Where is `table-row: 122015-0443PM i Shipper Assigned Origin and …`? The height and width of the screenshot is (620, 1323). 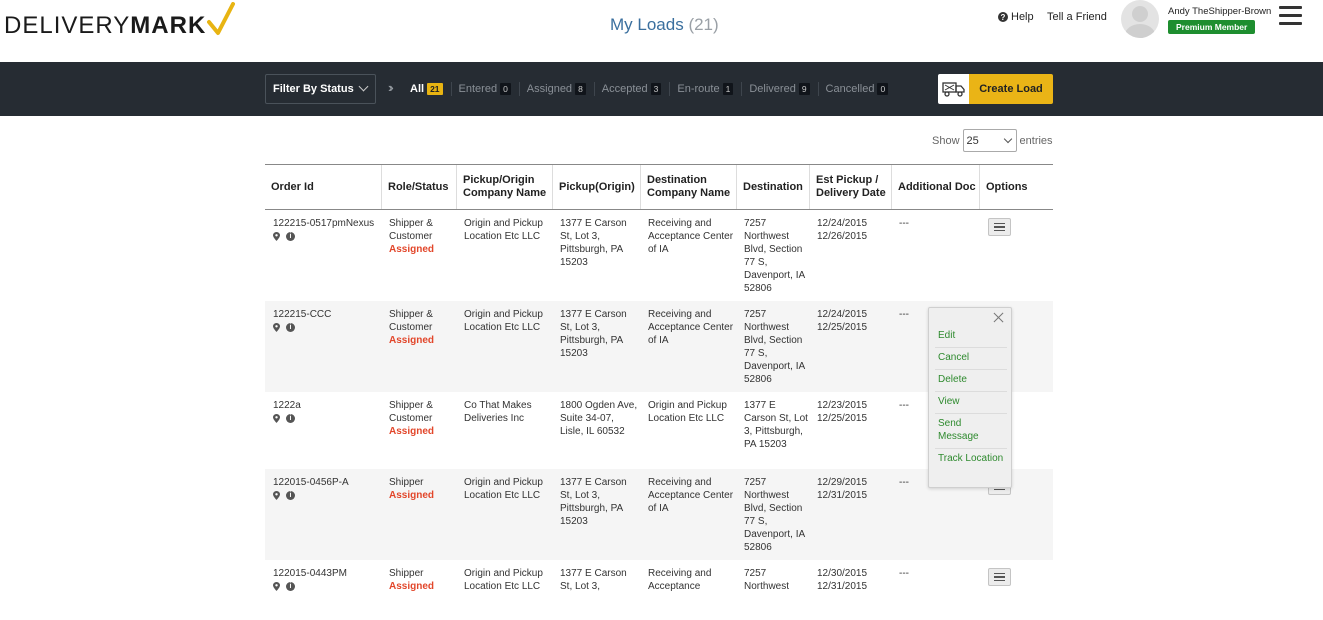 table-row: 122015-0443PM i Shipper Assigned Origin and … is located at coordinates (659, 590).